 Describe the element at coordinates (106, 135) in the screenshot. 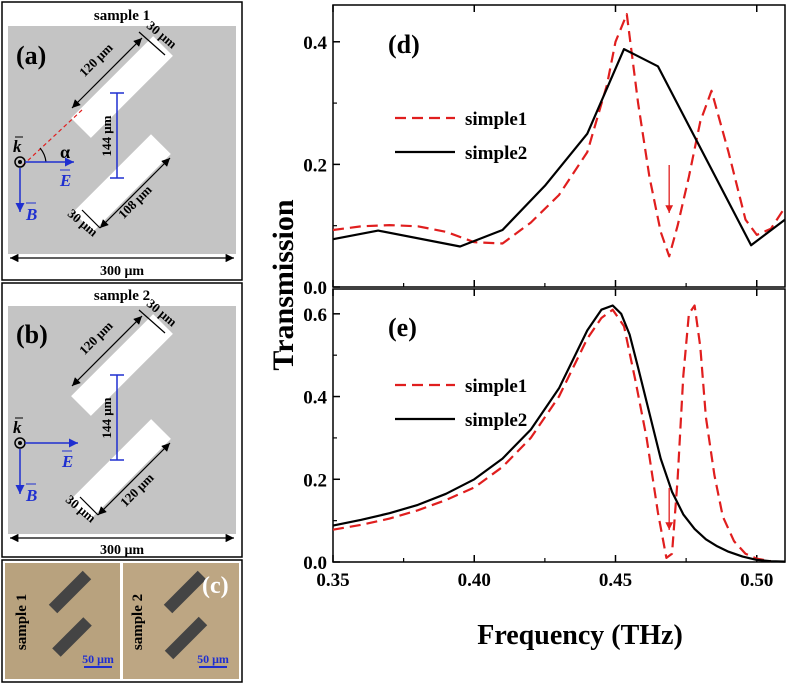

I see `sample1-dim-gap: 144 μm` at that location.